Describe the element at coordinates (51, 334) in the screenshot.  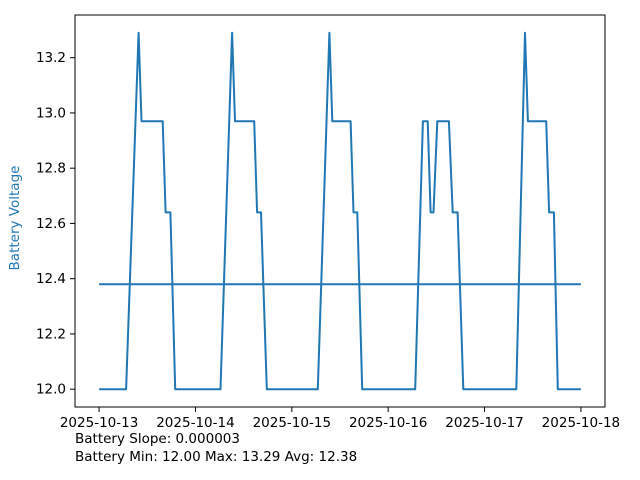
I see `y-tick-label: 12.2` at that location.